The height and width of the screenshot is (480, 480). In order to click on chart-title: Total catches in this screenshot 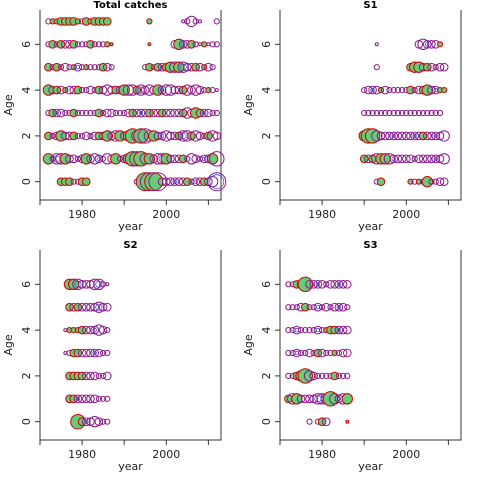, I will do `click(130, 5)`.